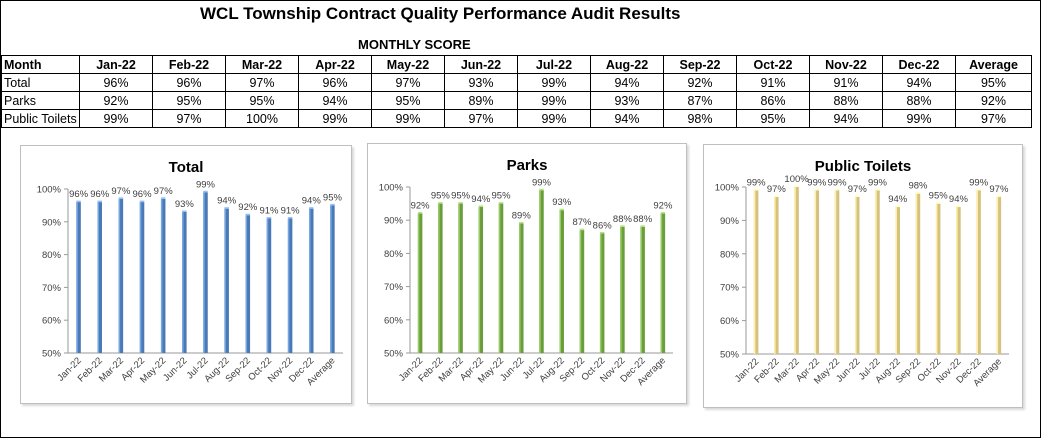 This screenshot has height=438, width=1041. What do you see at coordinates (846, 64) in the screenshot?
I see `column-header: Nov-22` at bounding box center [846, 64].